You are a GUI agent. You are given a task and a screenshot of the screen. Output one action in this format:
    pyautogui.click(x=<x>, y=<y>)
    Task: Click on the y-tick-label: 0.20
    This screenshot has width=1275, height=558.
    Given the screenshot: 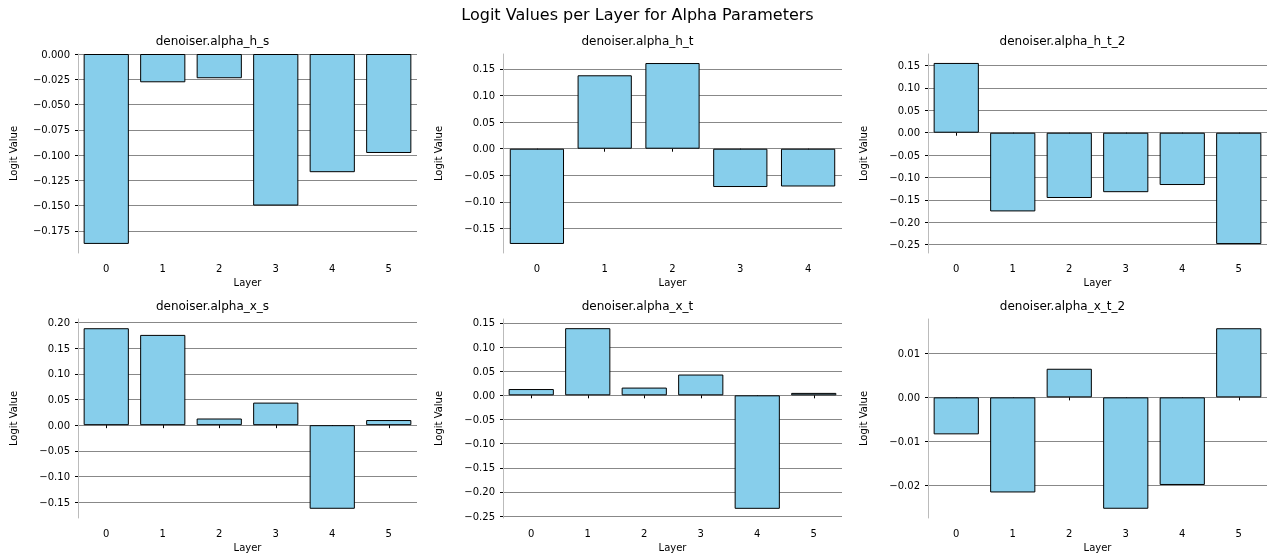 What is the action you would take?
    pyautogui.click(x=58, y=323)
    